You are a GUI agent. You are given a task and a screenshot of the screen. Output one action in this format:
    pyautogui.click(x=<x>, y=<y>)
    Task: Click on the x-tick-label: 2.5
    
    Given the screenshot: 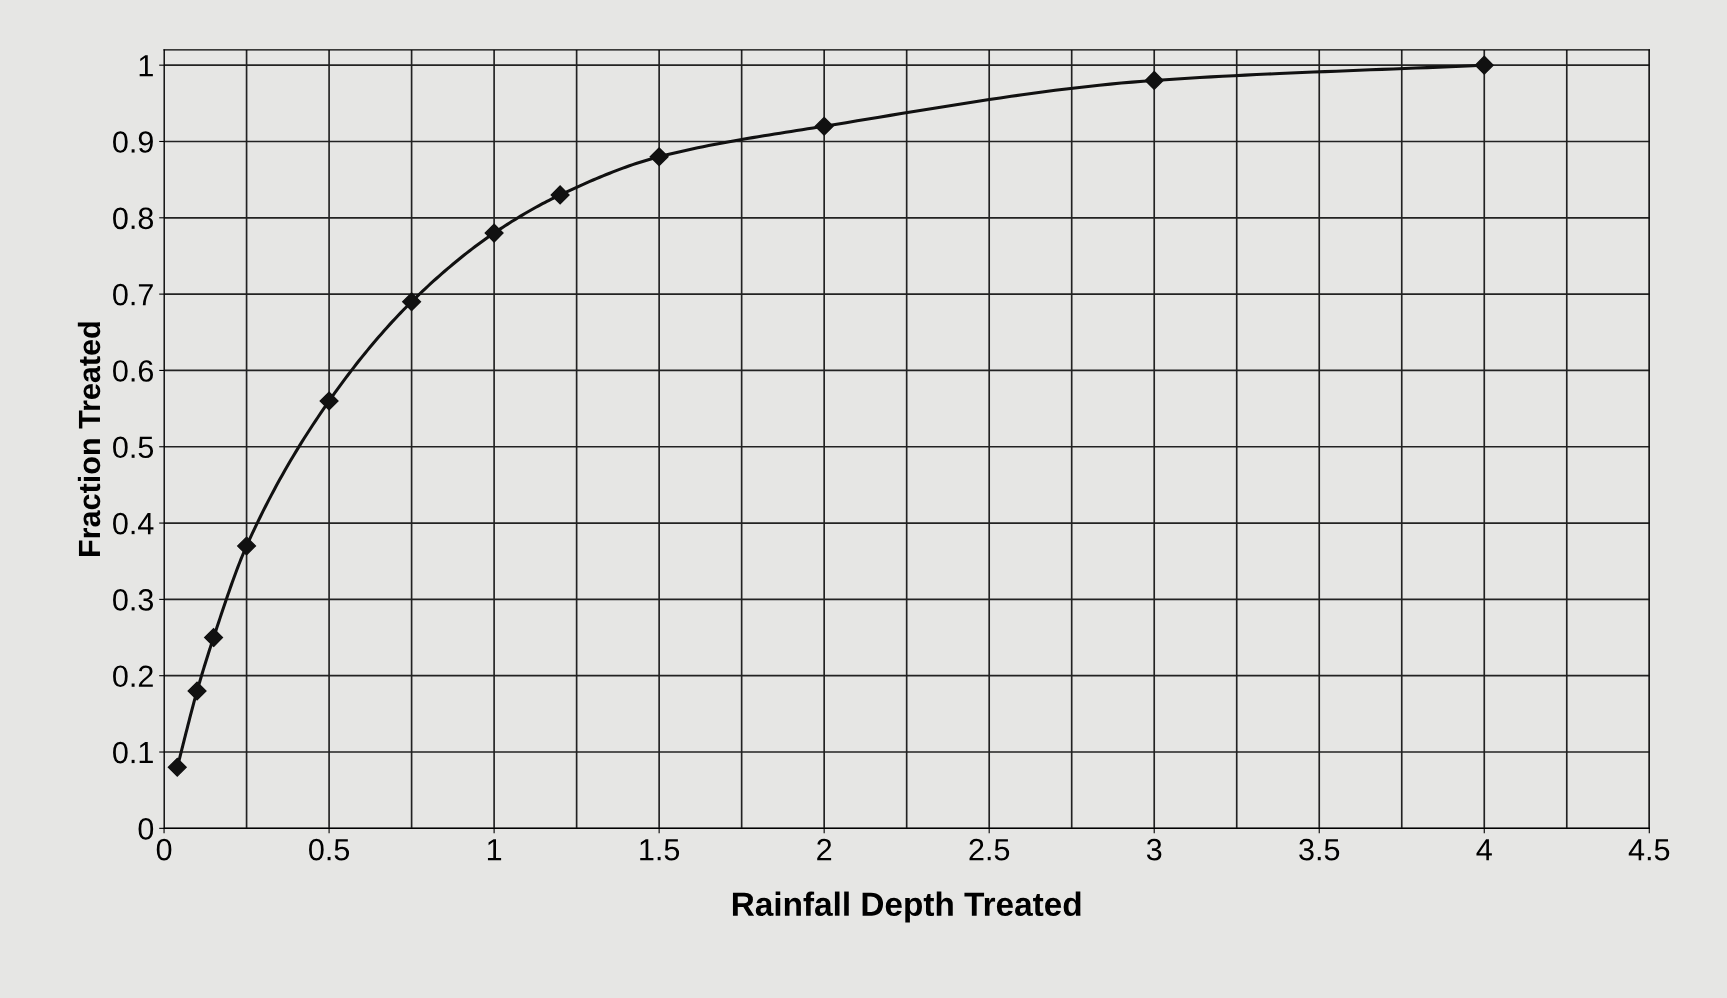 What is the action you would take?
    pyautogui.click(x=989, y=849)
    